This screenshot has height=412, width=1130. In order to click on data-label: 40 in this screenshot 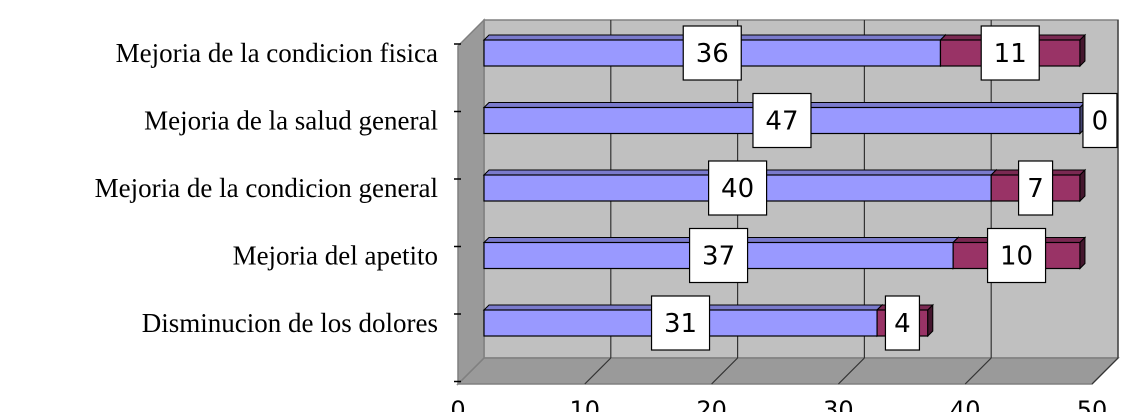, I will do `click(737, 188)`.